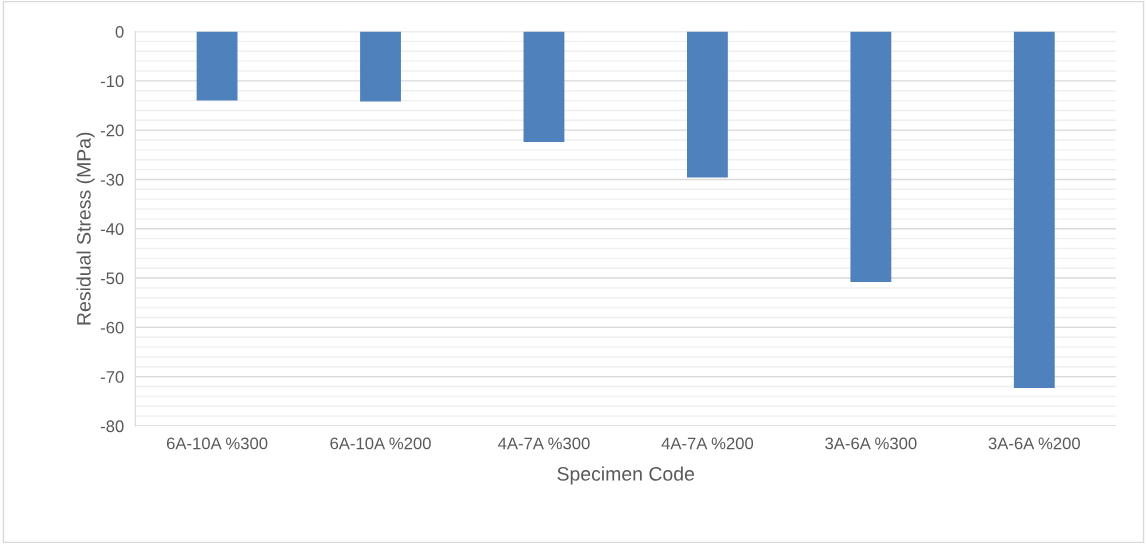 This screenshot has width=1147, height=544. Describe the element at coordinates (85, 228) in the screenshot. I see `y-axis-title: Residual Stress (MPa)` at that location.